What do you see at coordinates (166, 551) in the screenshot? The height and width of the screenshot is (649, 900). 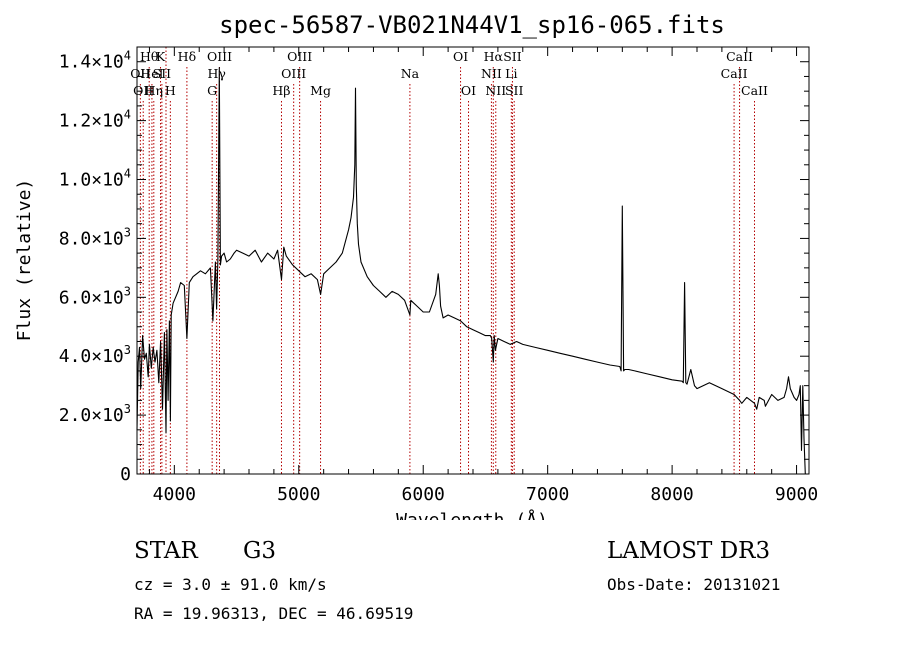 I see `object-class: STAR` at bounding box center [166, 551].